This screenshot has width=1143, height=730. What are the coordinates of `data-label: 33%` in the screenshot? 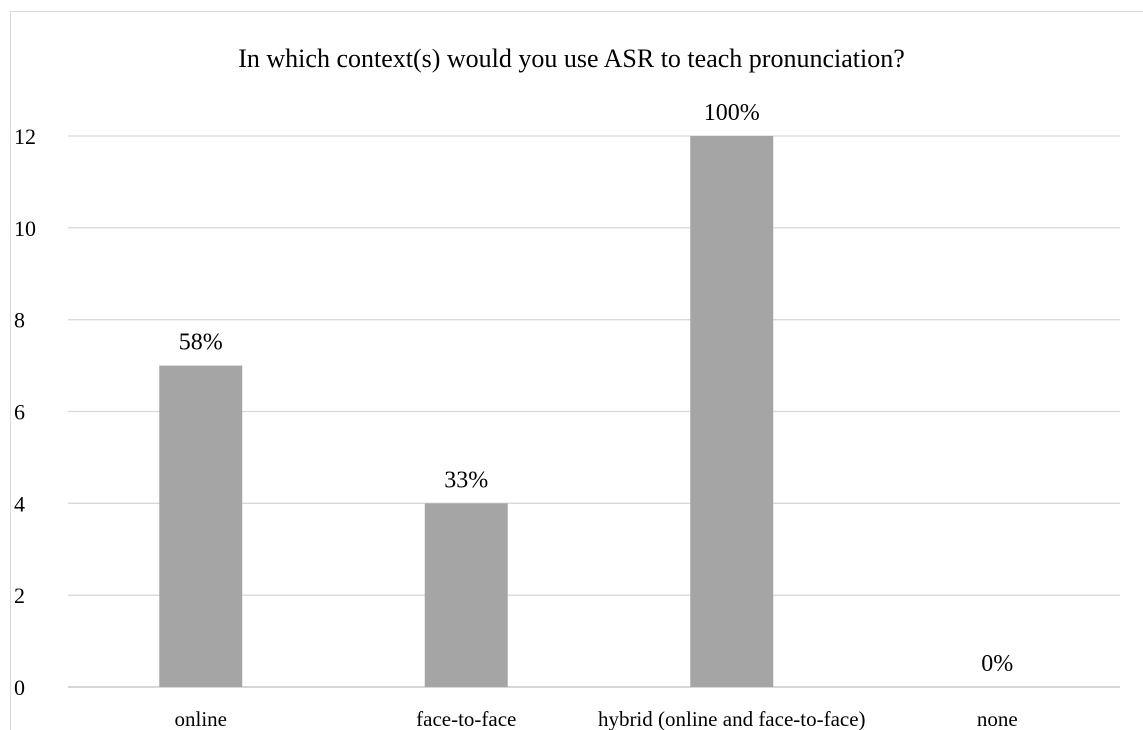 It's located at (466, 480).